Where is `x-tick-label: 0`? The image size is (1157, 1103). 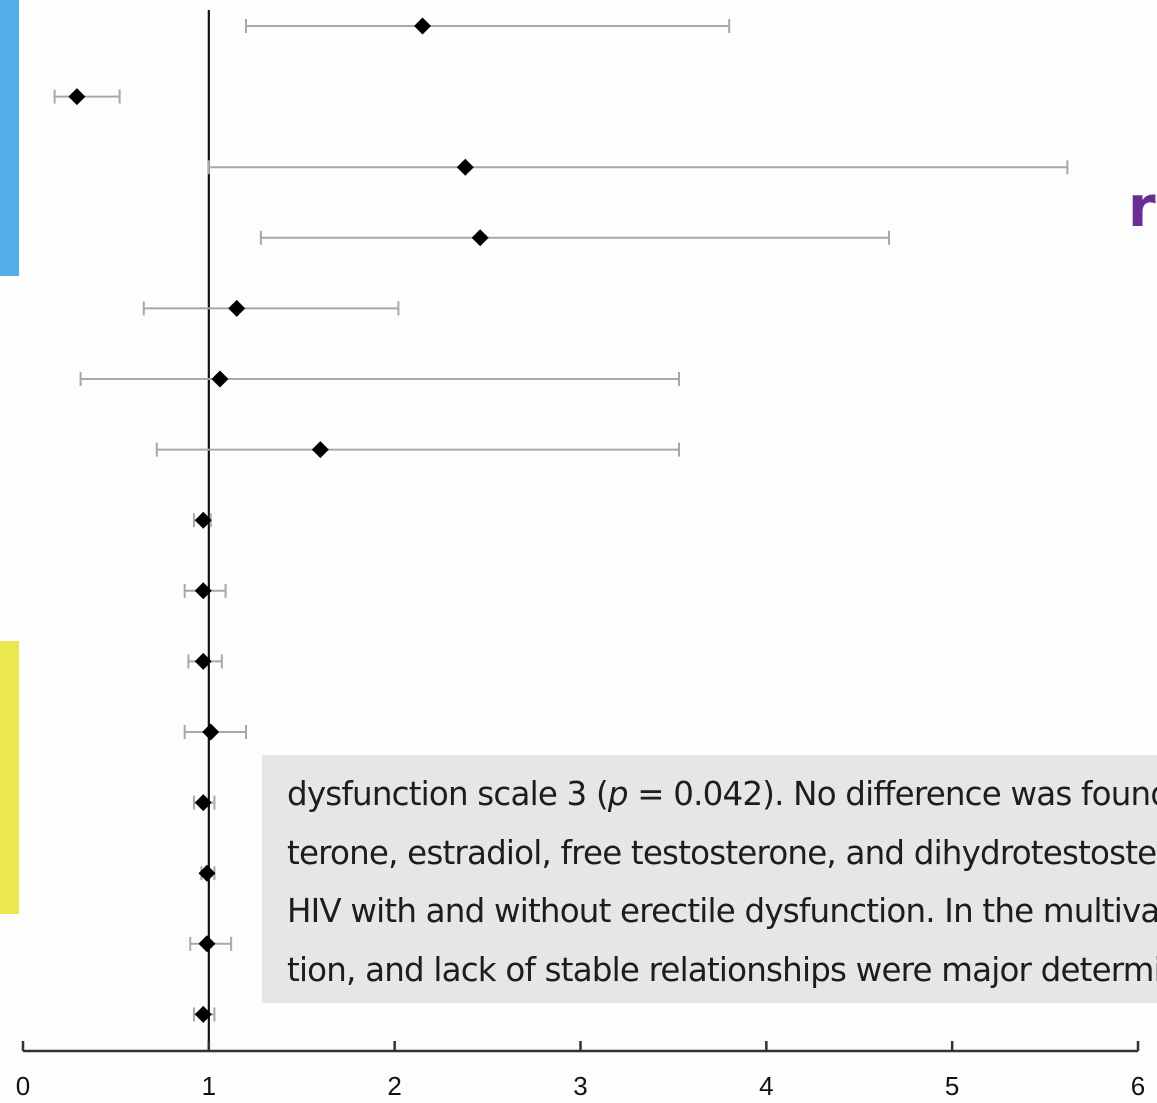
x-tick-label: 0 is located at coordinates (23, 1086).